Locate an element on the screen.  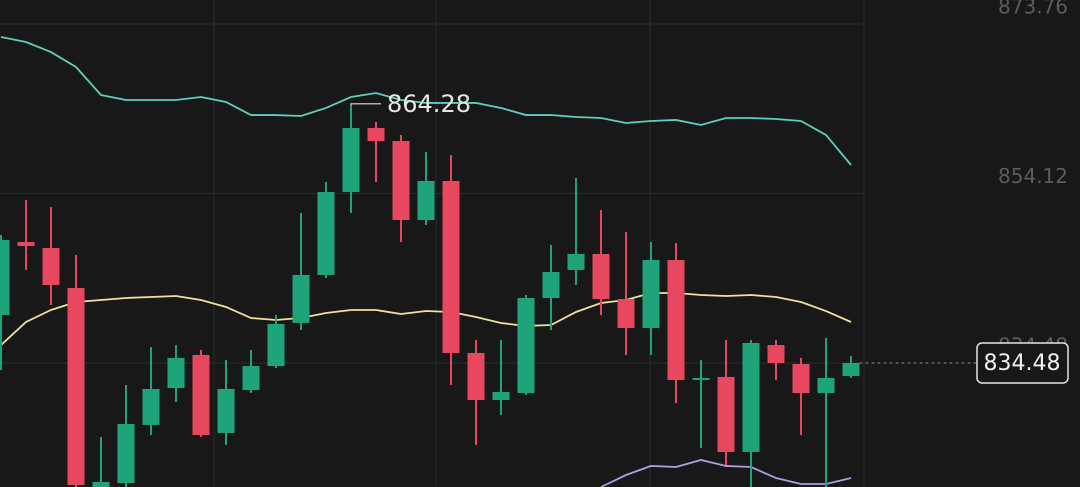
last-price-box is located at coordinates (1022, 363).